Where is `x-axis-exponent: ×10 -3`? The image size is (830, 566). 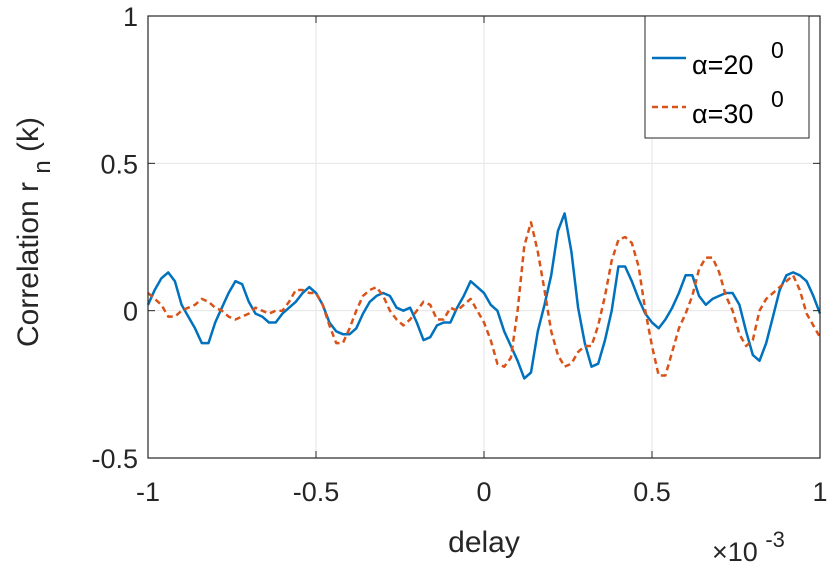 x-axis-exponent: ×10 -3 is located at coordinates (748, 546).